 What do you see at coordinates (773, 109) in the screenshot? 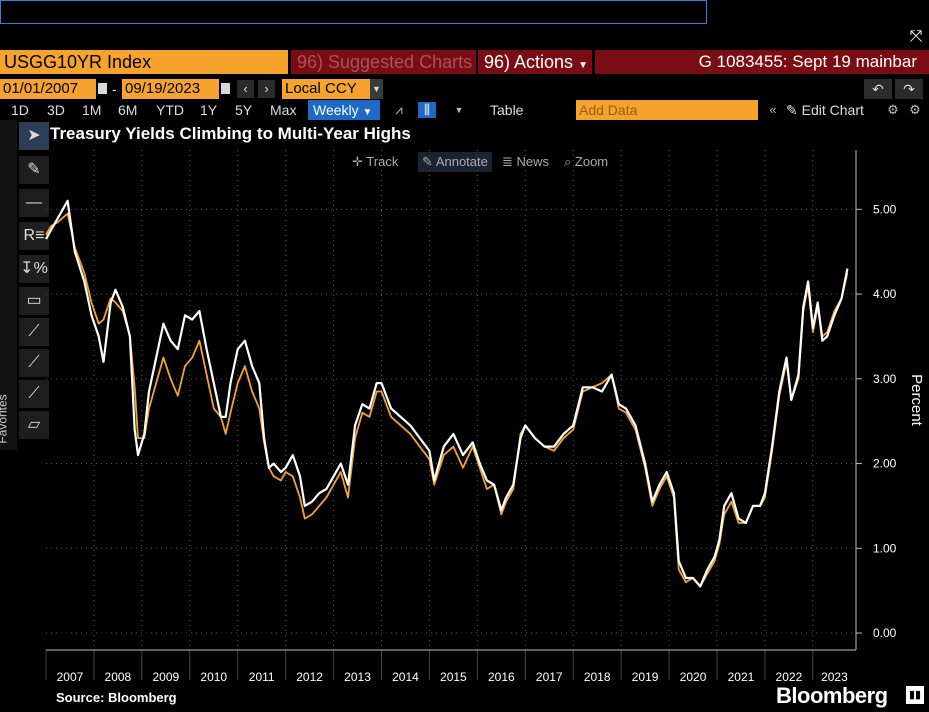
I see `collapse-icon: «` at bounding box center [773, 109].